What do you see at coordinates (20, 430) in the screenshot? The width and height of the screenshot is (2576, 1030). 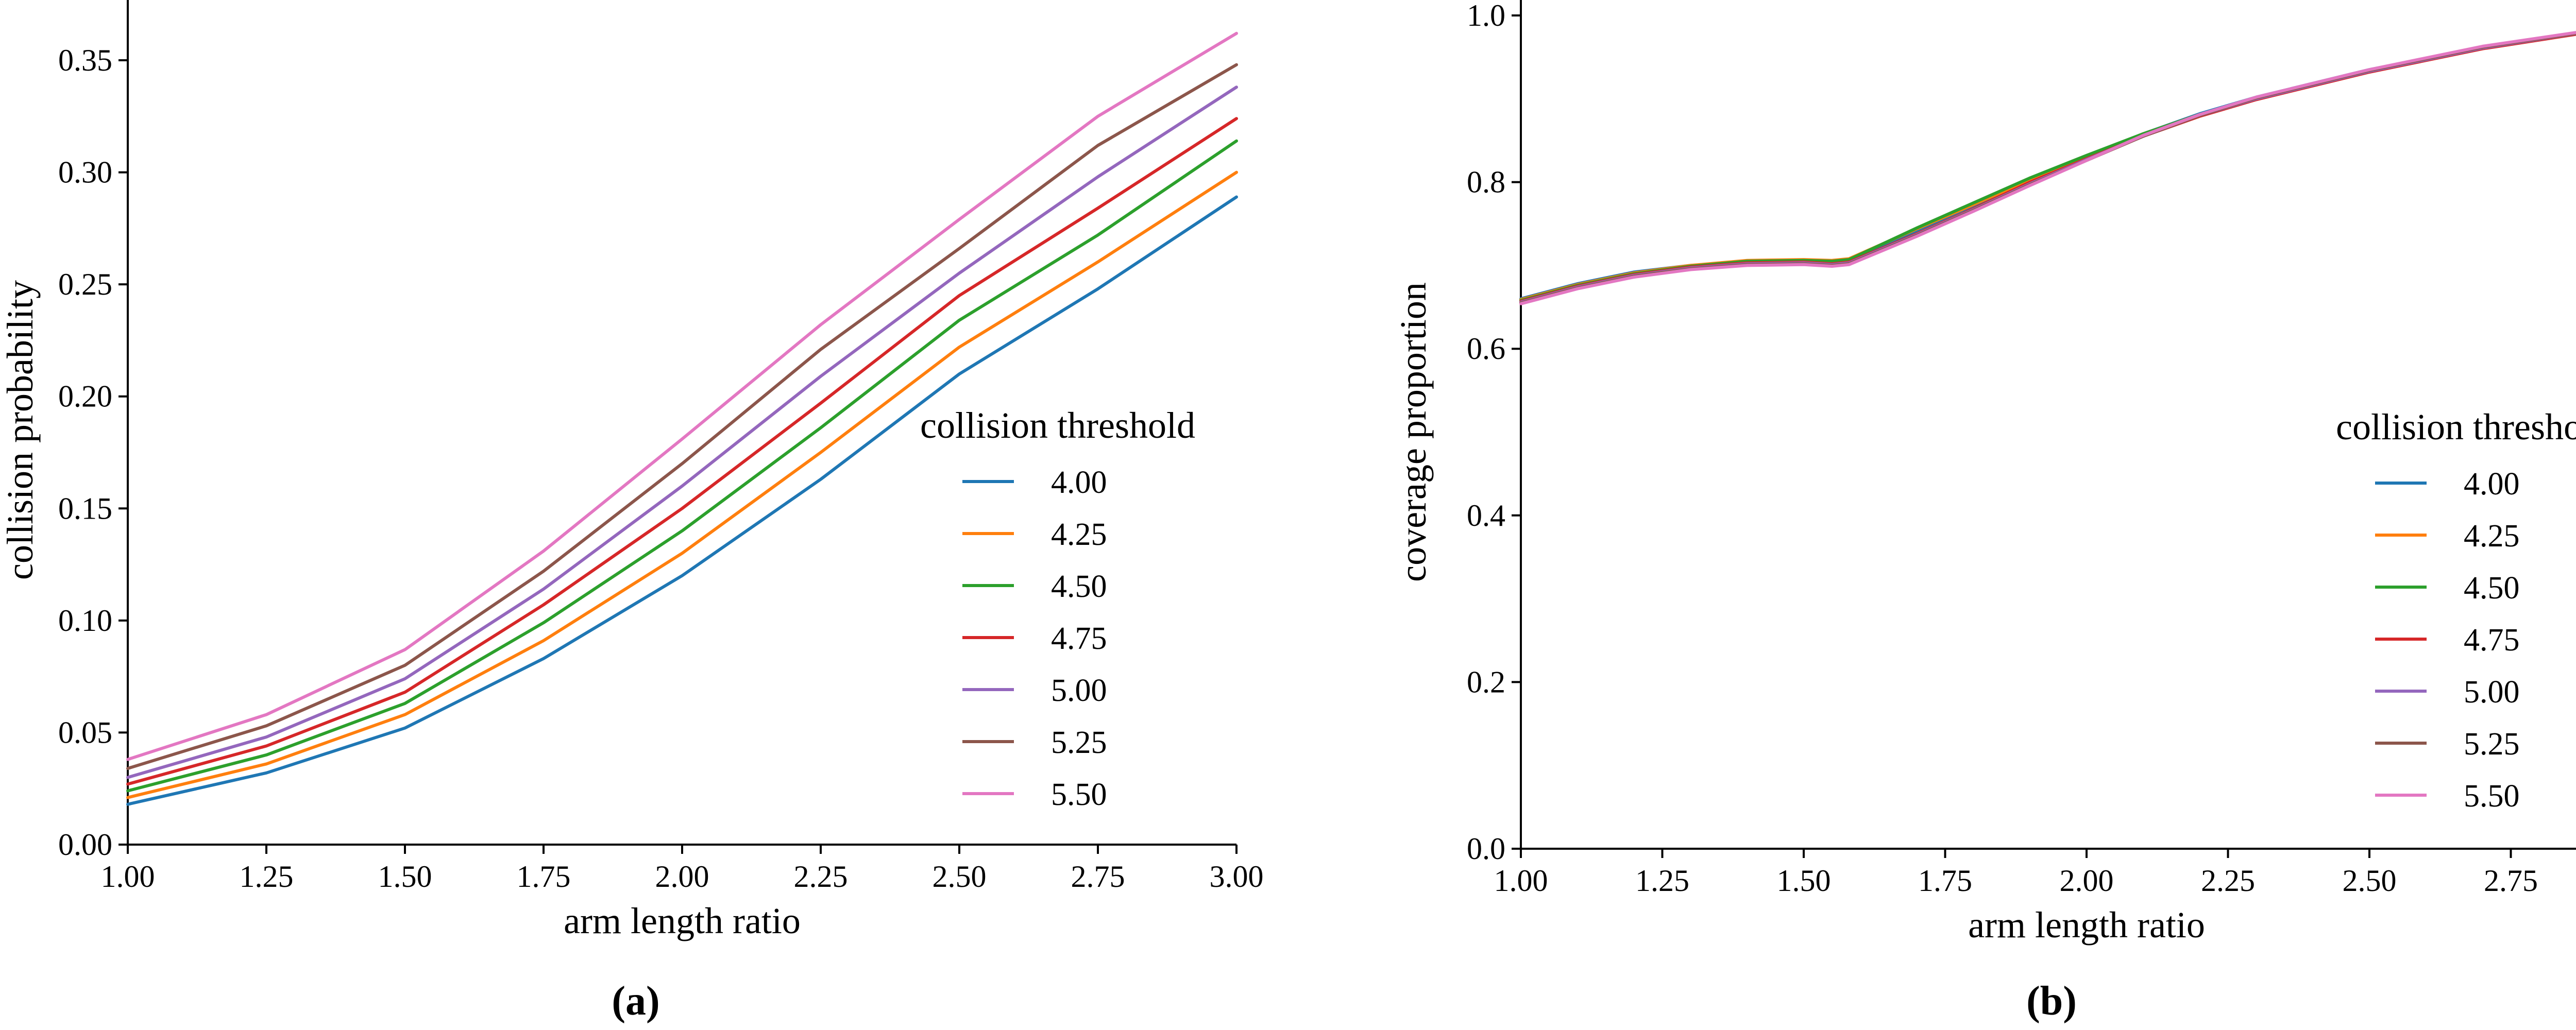 I see `y-axis-title: collision probability` at bounding box center [20, 430].